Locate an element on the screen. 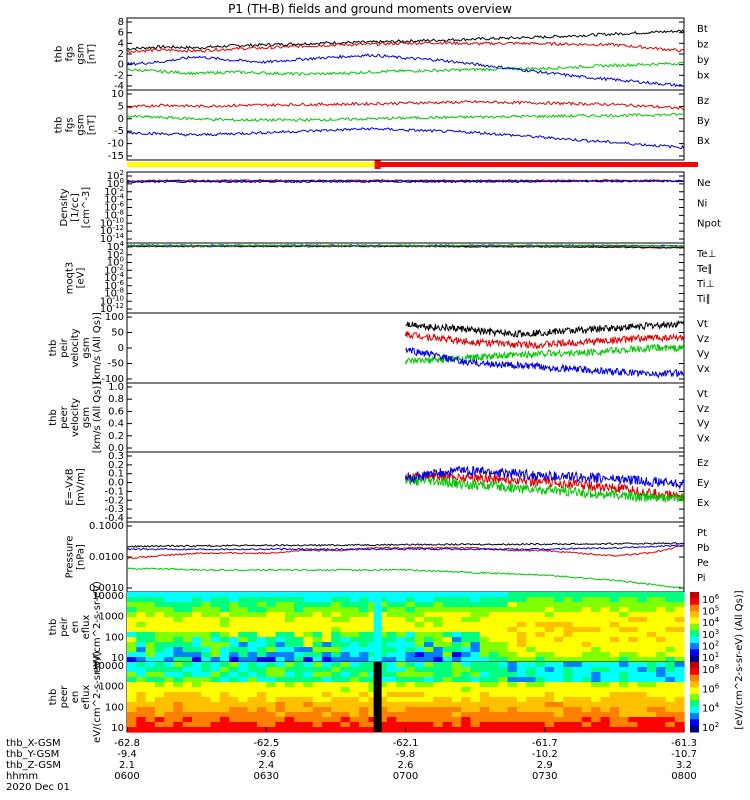 The width and height of the screenshot is (750, 800). xaxis-row-value: -9.4 is located at coordinates (127, 754).